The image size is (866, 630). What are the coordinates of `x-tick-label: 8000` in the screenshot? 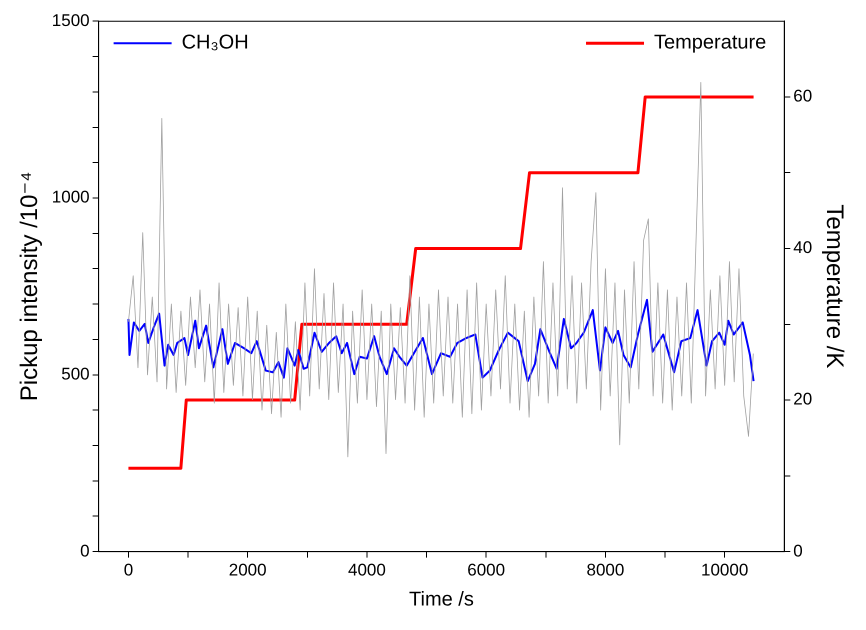 It's located at (605, 570).